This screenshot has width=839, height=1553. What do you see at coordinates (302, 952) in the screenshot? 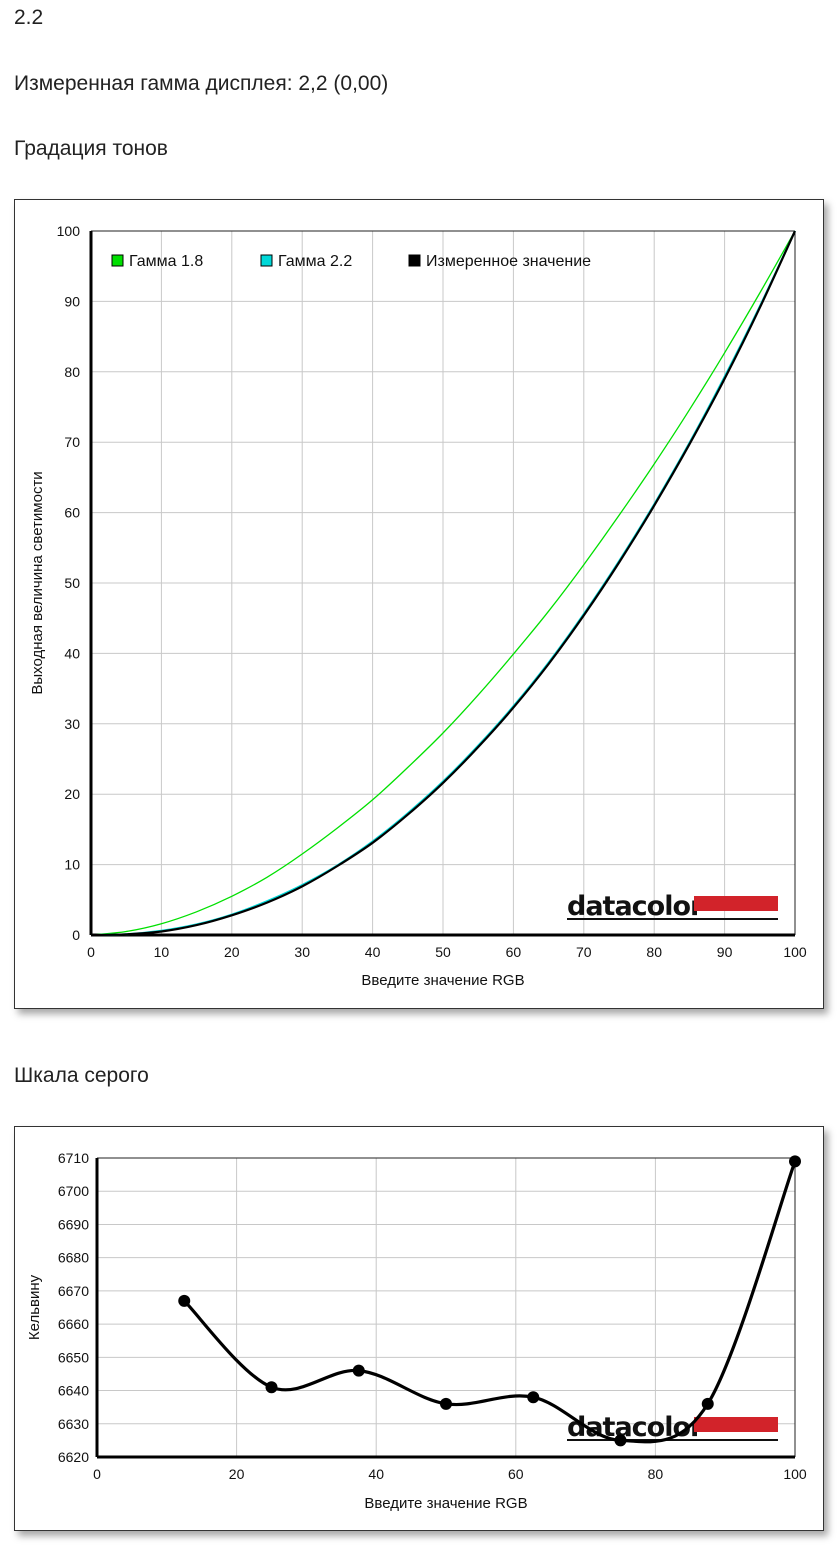
I see `x-tick-label: 30` at bounding box center [302, 952].